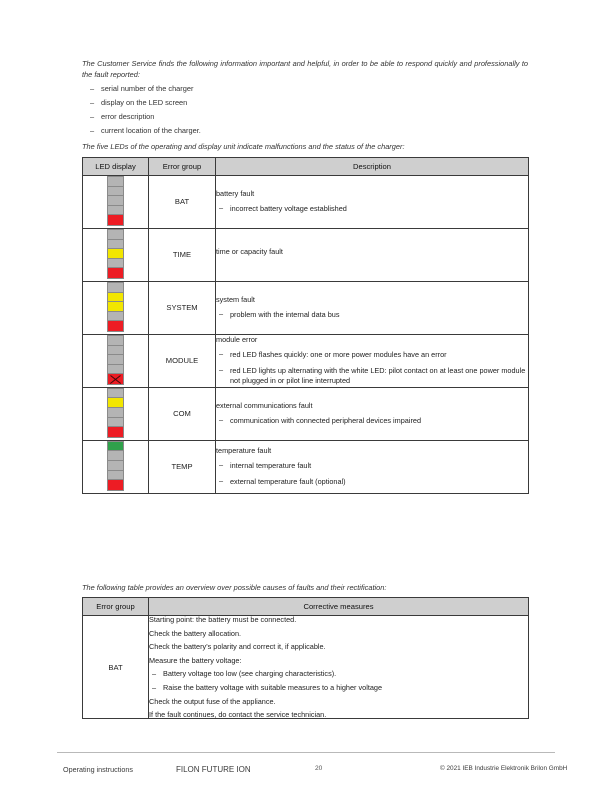 This screenshot has width=612, height=792. What do you see at coordinates (372, 254) in the screenshot?
I see `description-cell: time or capacity fault` at bounding box center [372, 254].